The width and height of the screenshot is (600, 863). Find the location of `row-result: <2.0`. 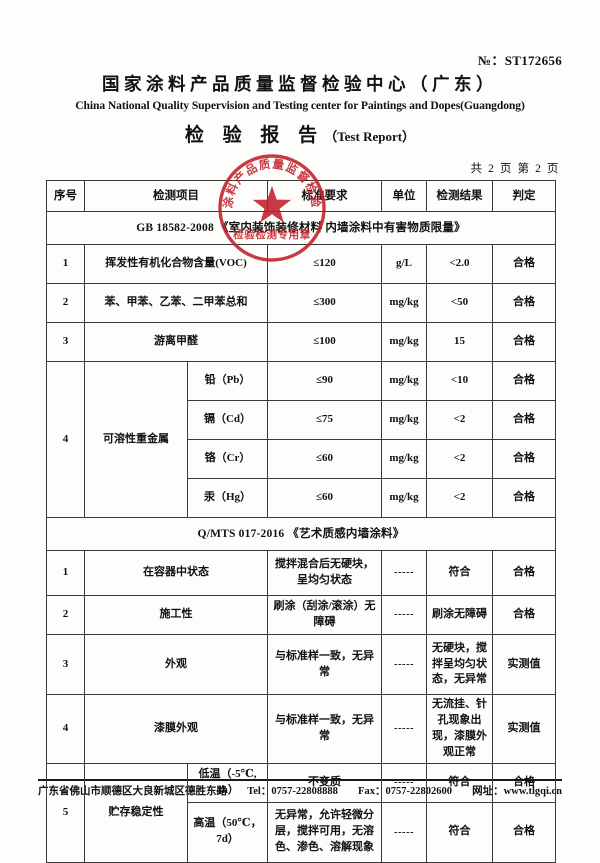

row-result: <2.0 is located at coordinates (459, 264).